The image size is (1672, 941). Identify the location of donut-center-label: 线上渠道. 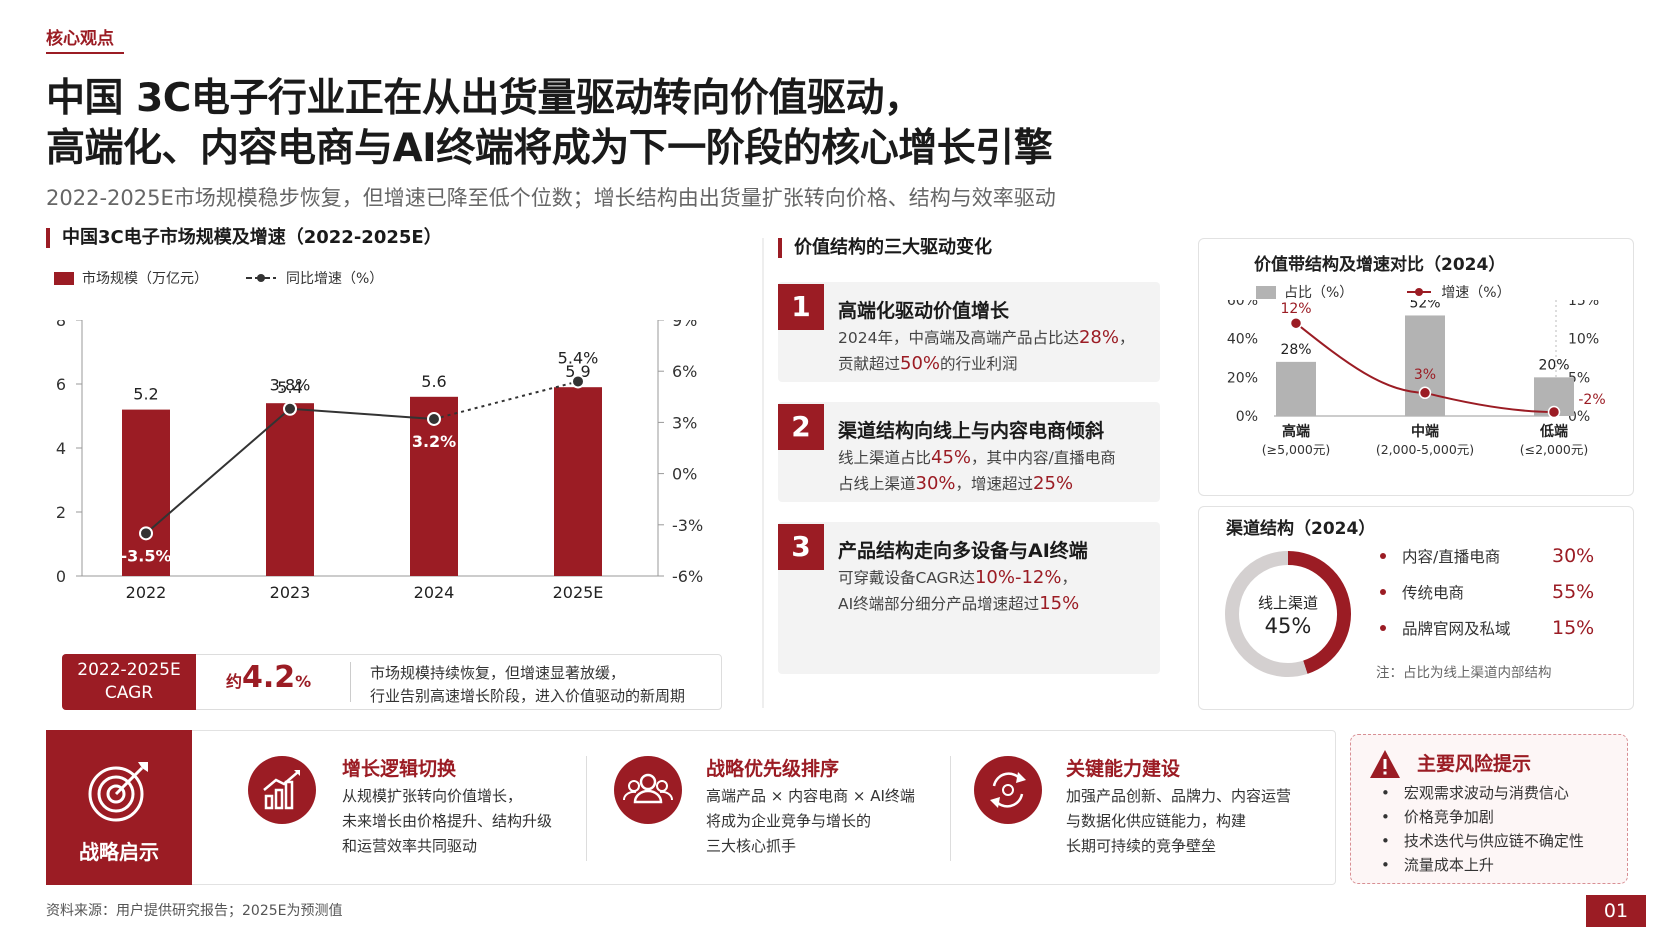
(1287, 603).